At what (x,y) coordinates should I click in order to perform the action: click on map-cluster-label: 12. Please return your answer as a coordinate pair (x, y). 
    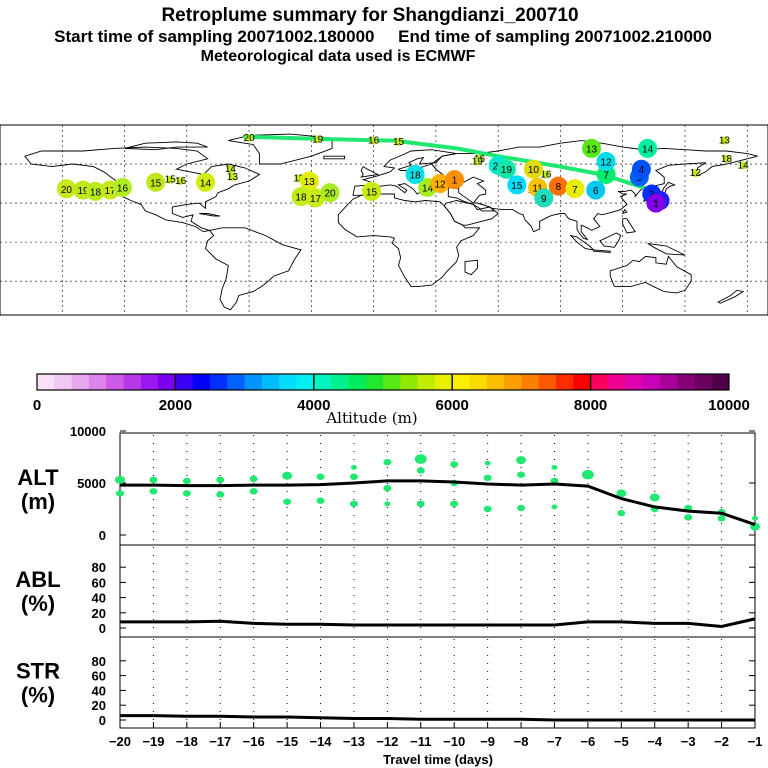
    Looking at the image, I should click on (440, 185).